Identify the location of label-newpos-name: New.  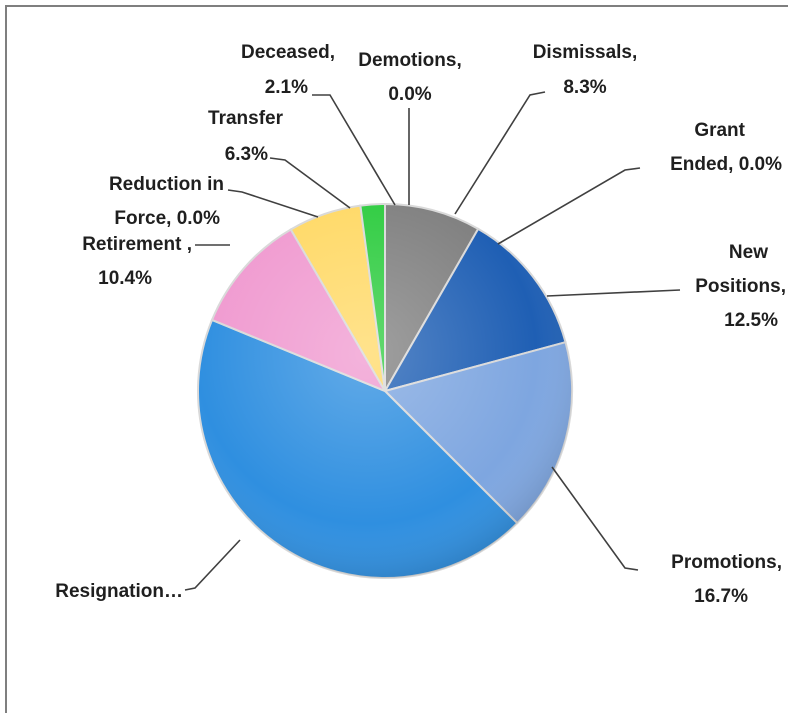
(748, 252).